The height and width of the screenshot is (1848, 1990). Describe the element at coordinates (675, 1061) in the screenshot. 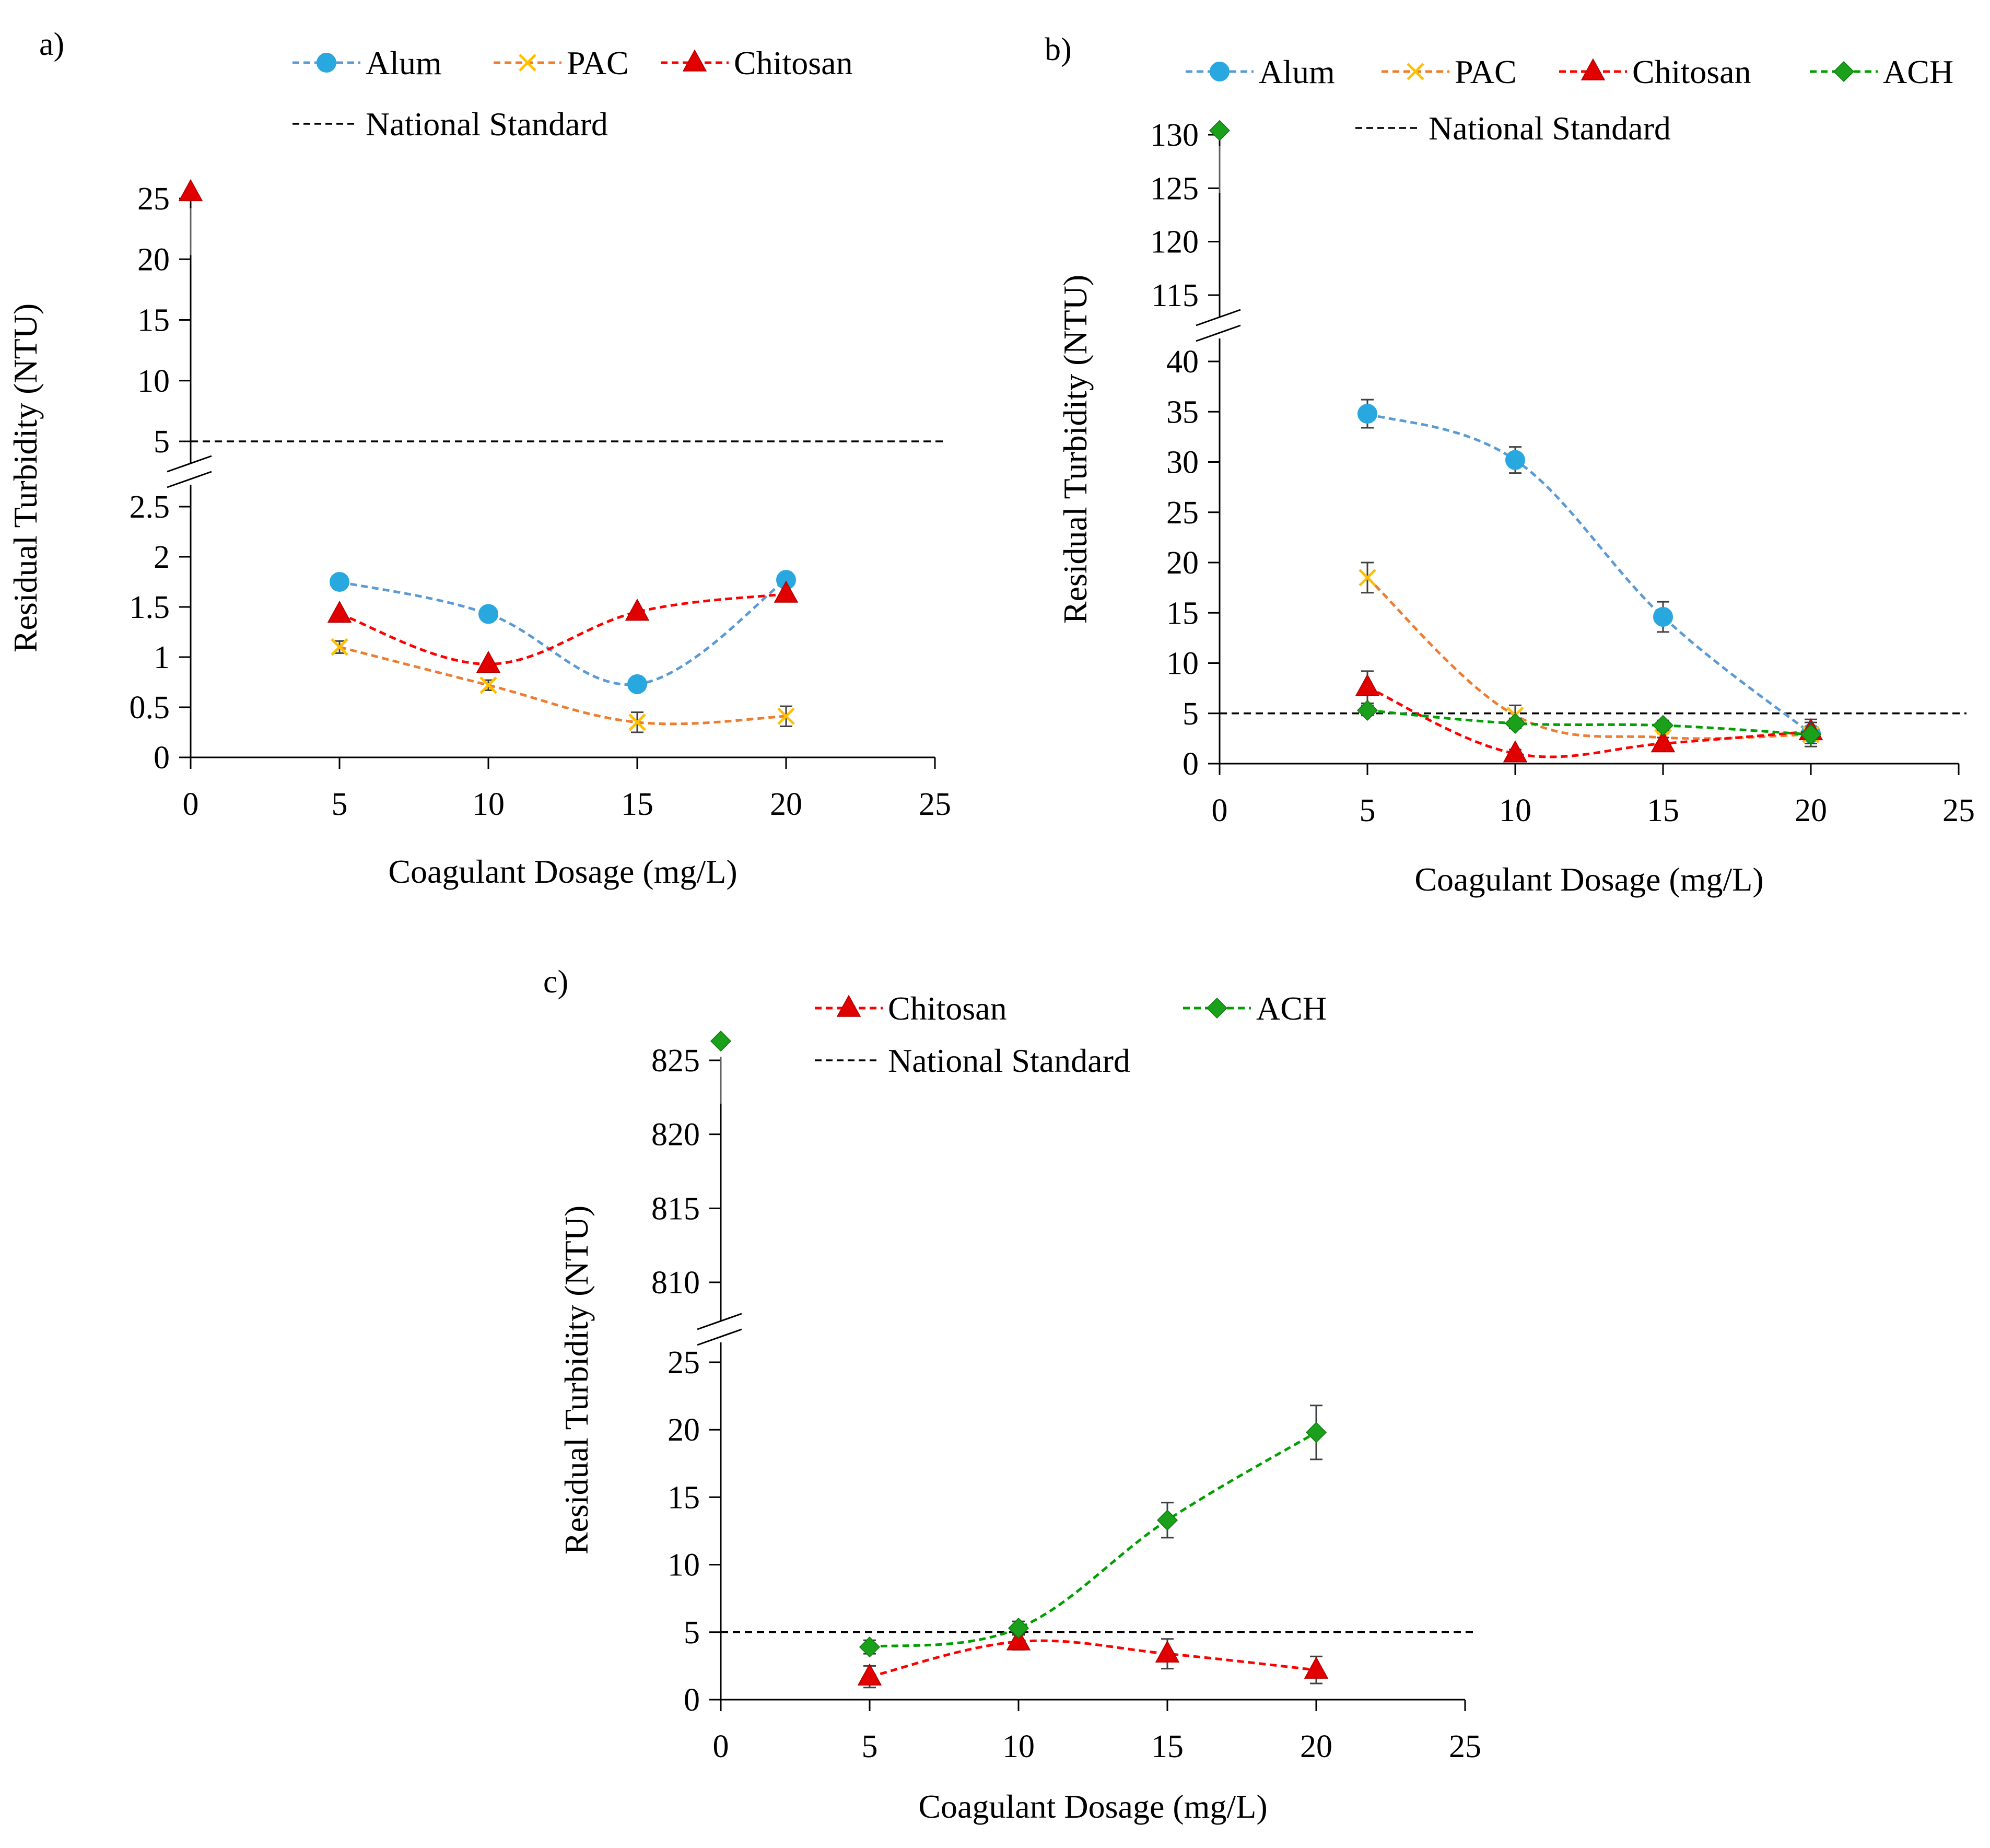

I see `y-tick-label: 825` at that location.